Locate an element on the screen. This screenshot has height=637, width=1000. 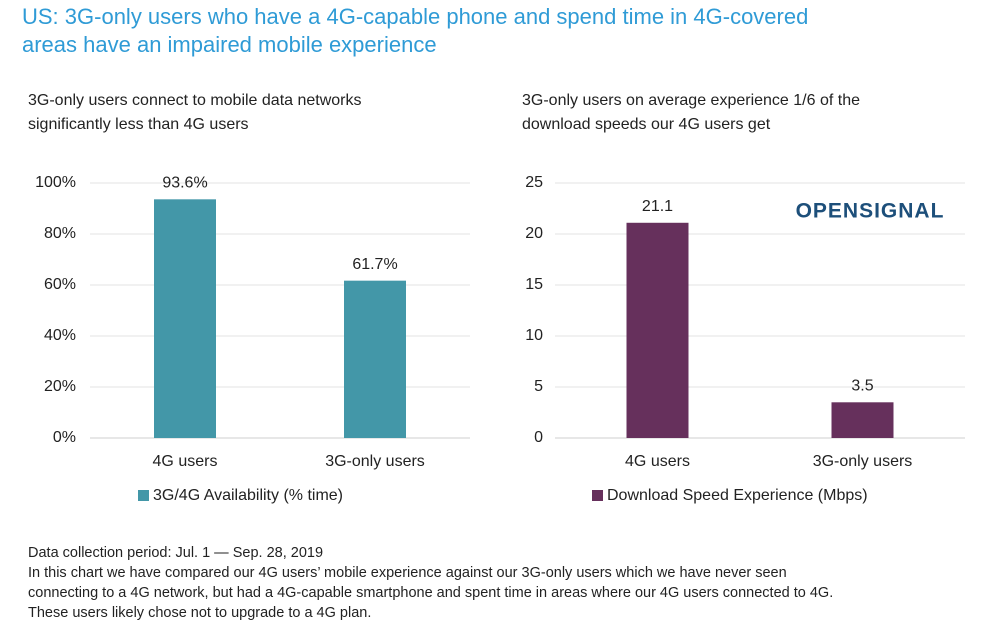
value-label: 3.5 is located at coordinates (862, 386).